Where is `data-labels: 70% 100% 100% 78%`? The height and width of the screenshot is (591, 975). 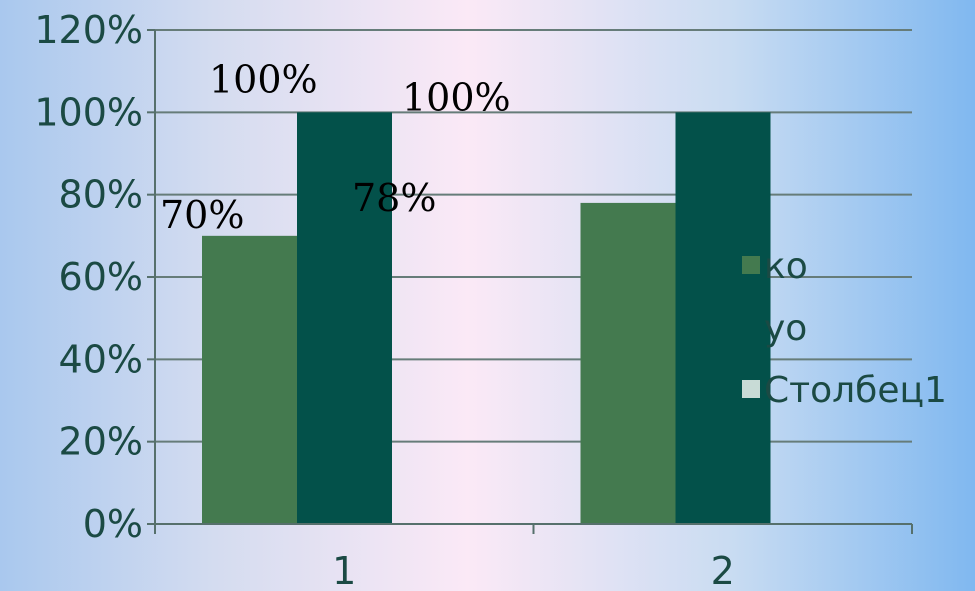 data-labels: 70% 100% 100% 78% is located at coordinates (335, 147).